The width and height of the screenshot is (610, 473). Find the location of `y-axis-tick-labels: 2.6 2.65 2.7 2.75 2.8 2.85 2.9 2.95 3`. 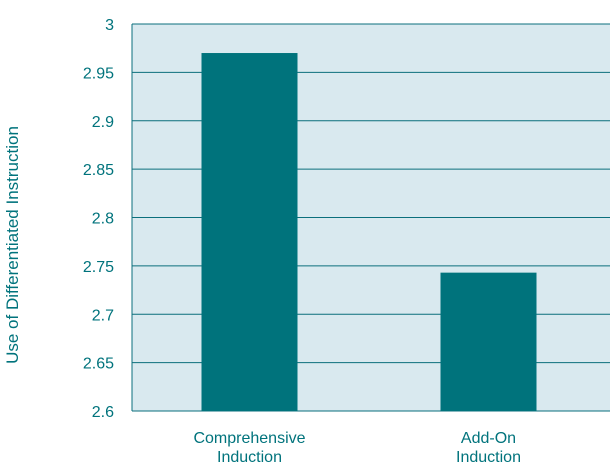

y-axis-tick-labels: 2.6 2.65 2.7 2.75 2.8 2.85 2.9 2.95 3 is located at coordinates (98, 219).